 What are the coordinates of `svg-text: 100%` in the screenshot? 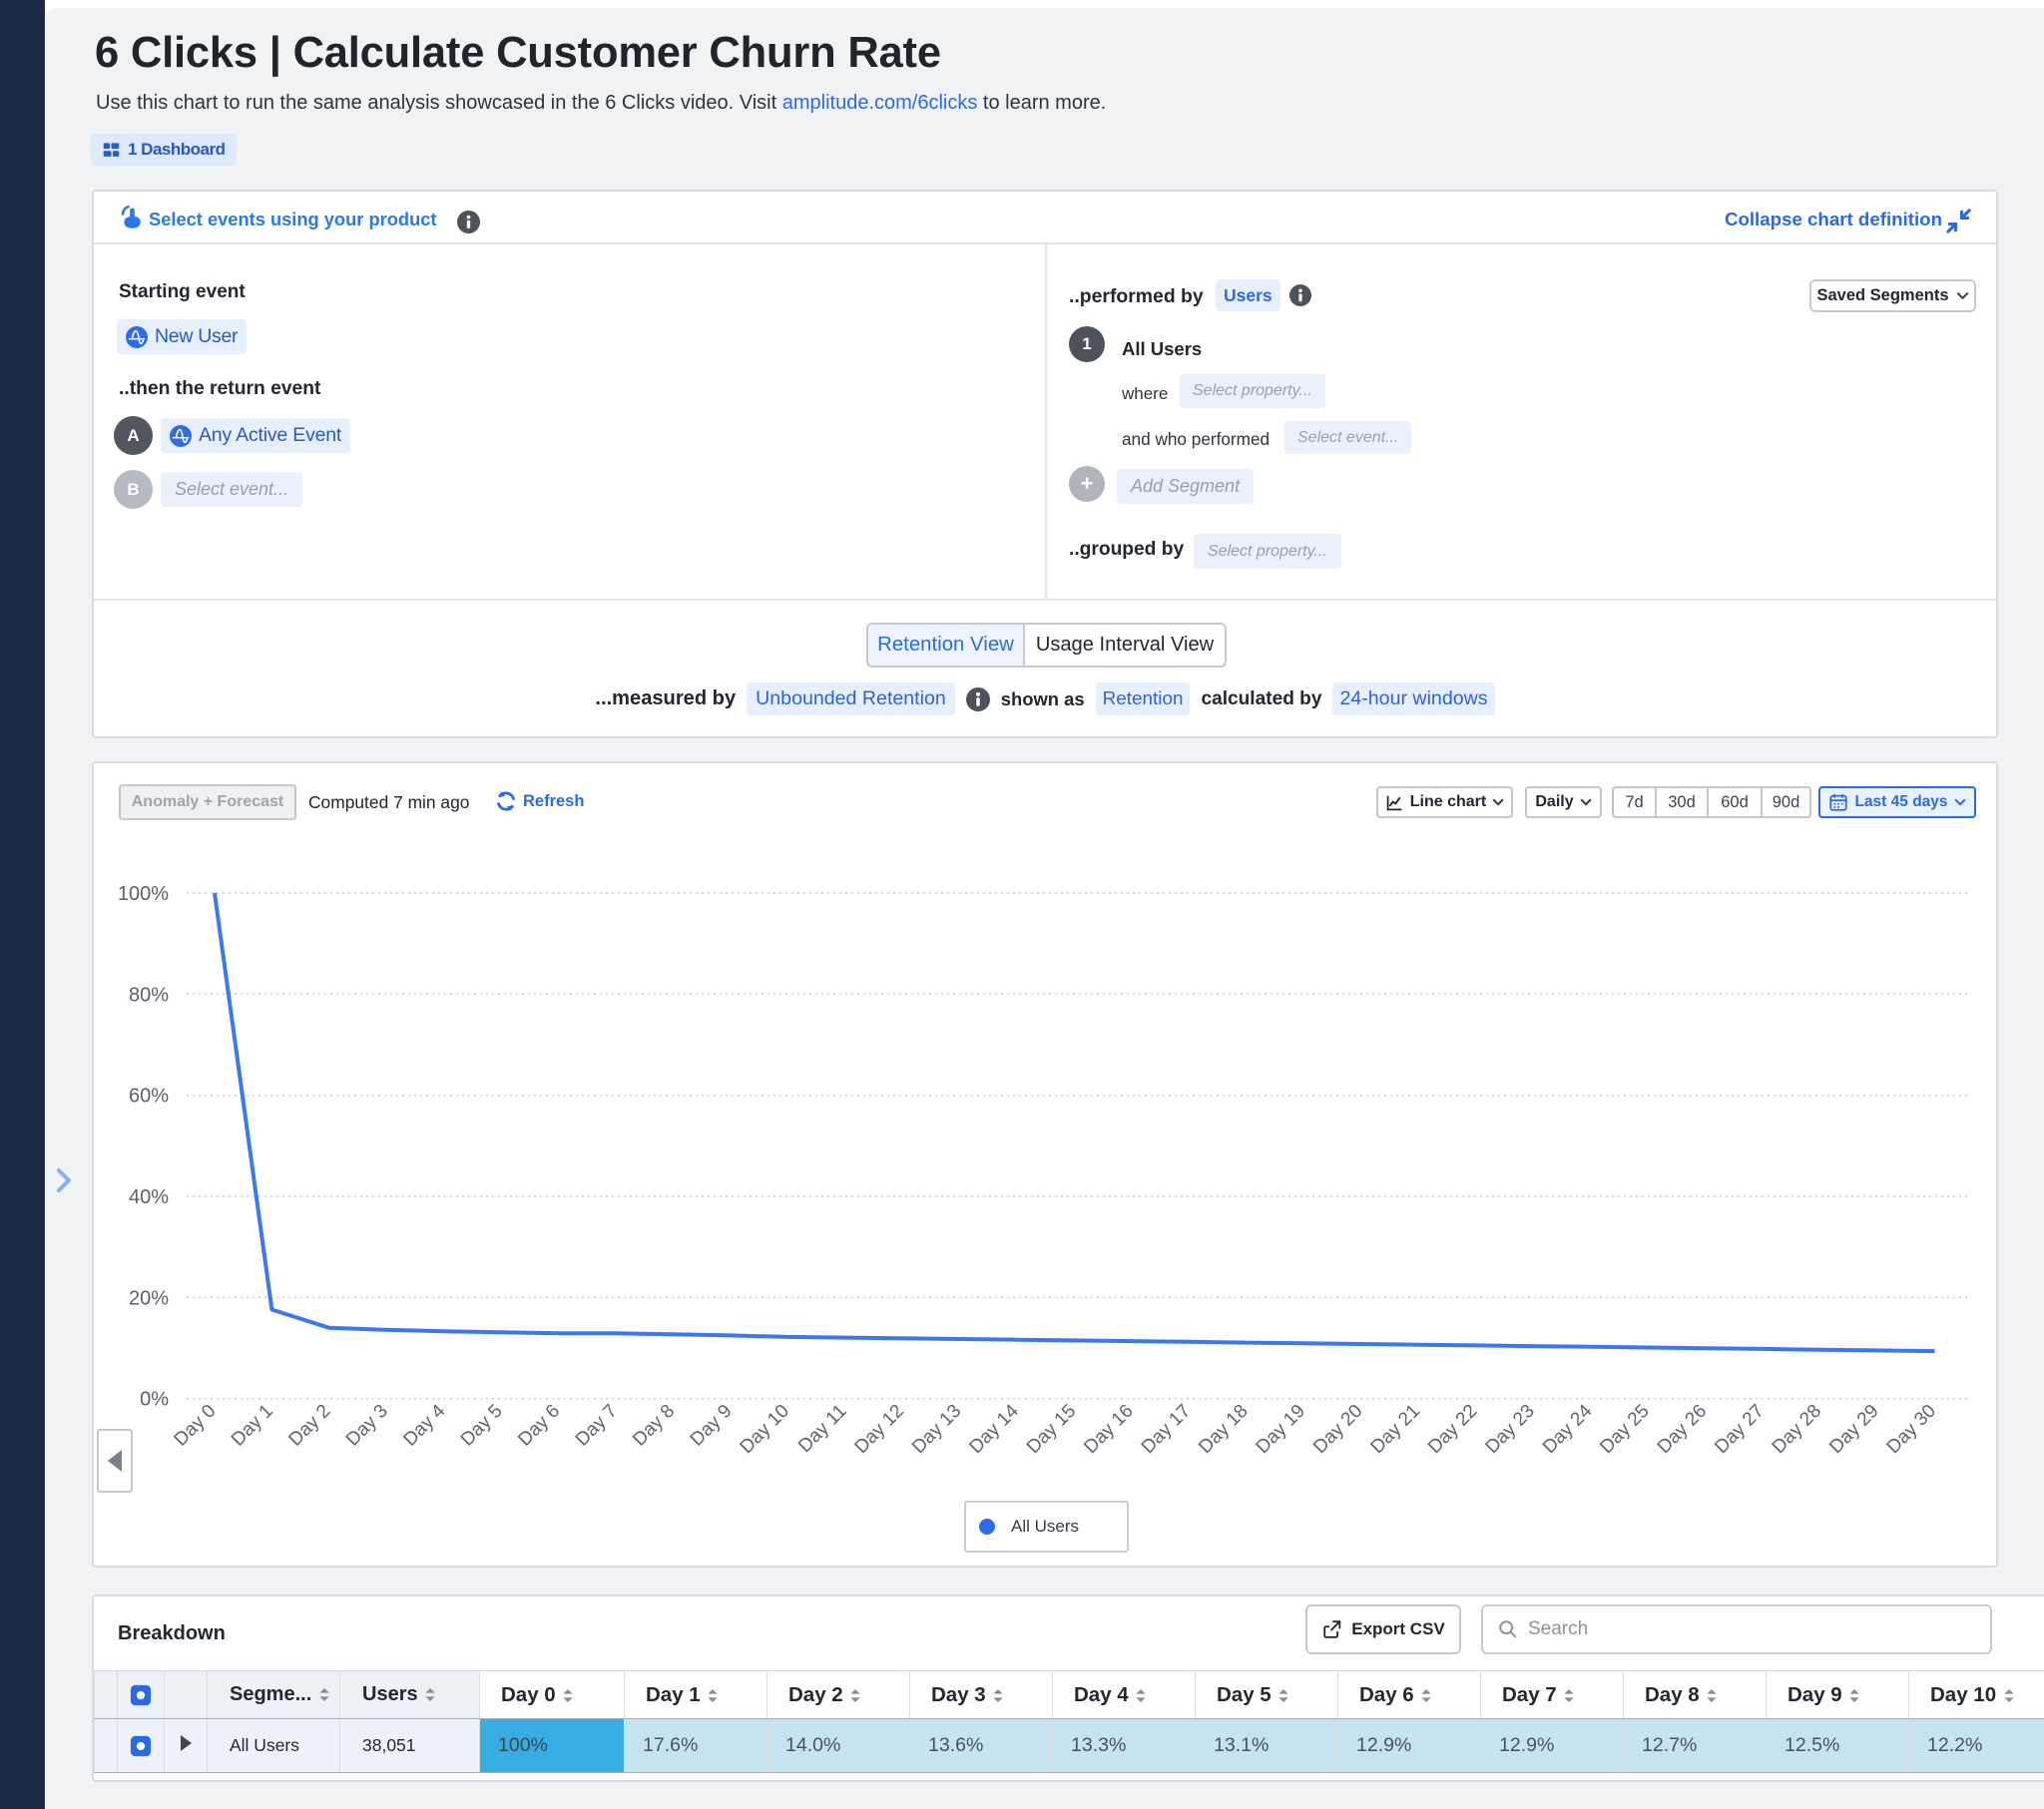 It's located at (143, 894).